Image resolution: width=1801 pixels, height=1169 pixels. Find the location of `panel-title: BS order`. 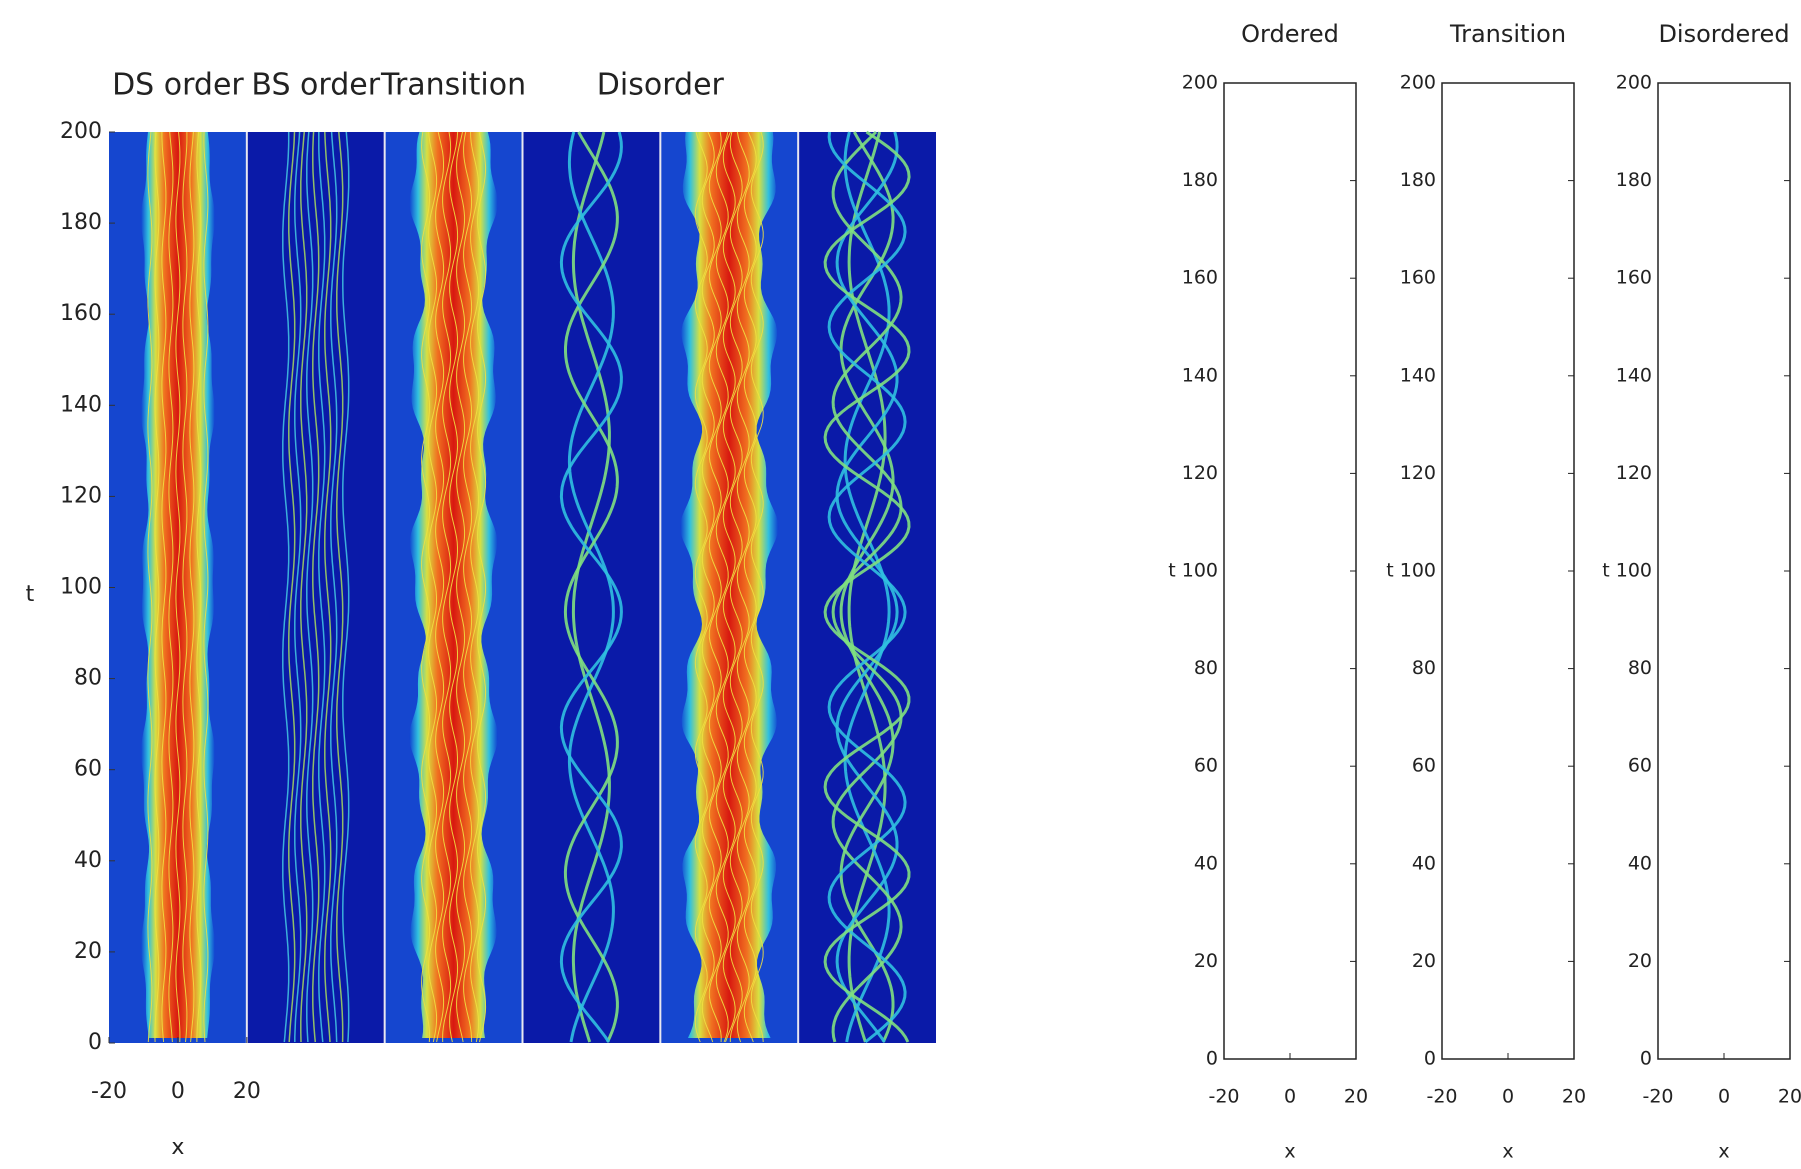

panel-title: BS order is located at coordinates (315, 85).